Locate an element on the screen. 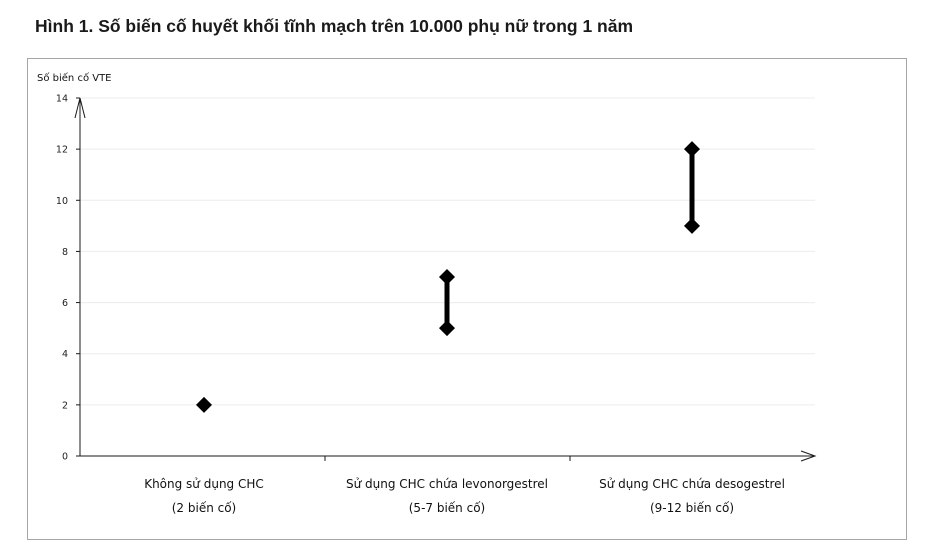 The width and height of the screenshot is (940, 557). y-tick-label: 0 is located at coordinates (65, 457).